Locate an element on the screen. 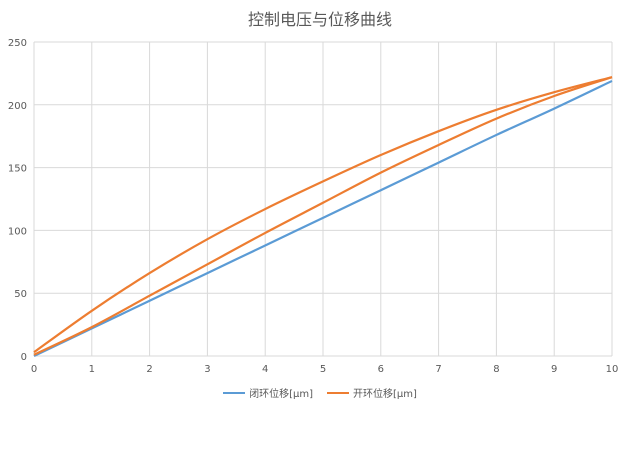 This screenshot has height=450, width=640. x-tick-label: 4 is located at coordinates (265, 369).